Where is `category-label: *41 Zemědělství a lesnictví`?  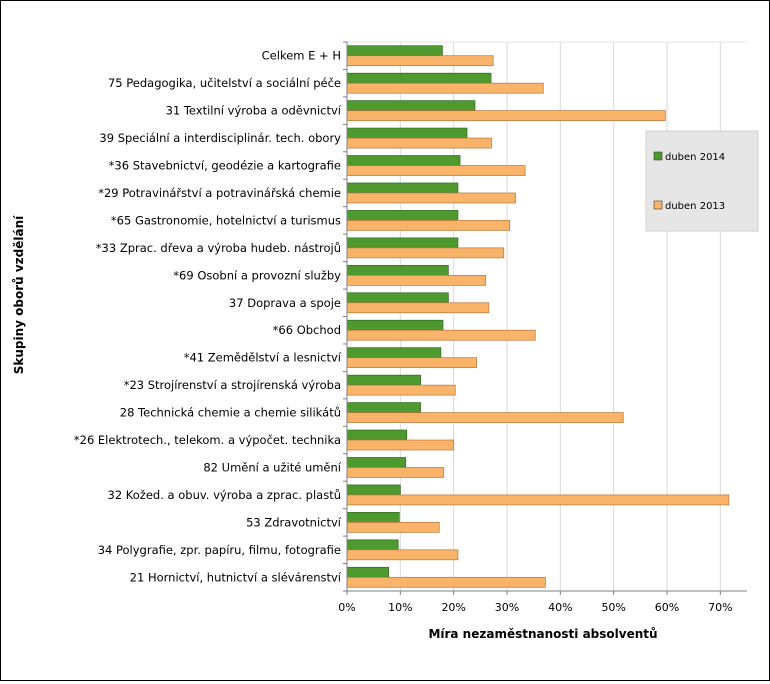 category-label: *41 Zemědělství a lesnictví is located at coordinates (263, 358).